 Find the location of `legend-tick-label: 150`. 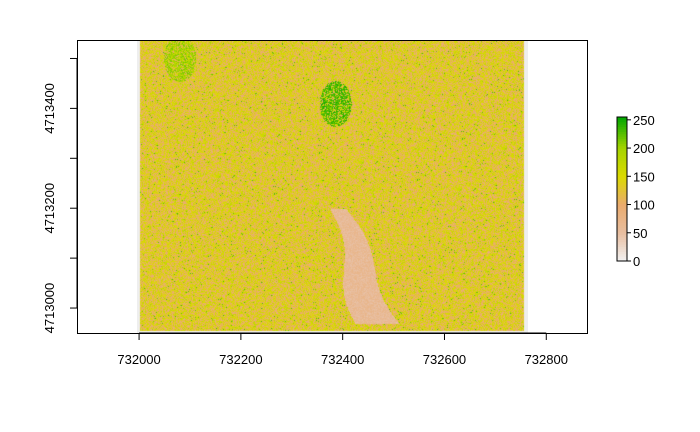

legend-tick-label: 150 is located at coordinates (644, 176).